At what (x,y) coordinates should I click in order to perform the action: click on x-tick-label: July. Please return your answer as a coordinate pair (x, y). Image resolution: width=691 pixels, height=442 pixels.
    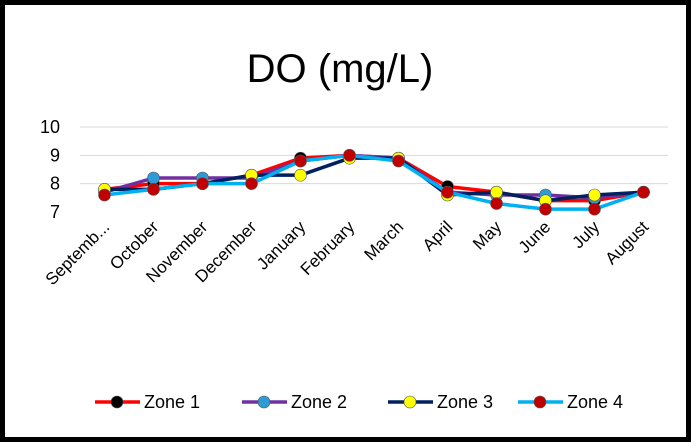
    Looking at the image, I should click on (586, 234).